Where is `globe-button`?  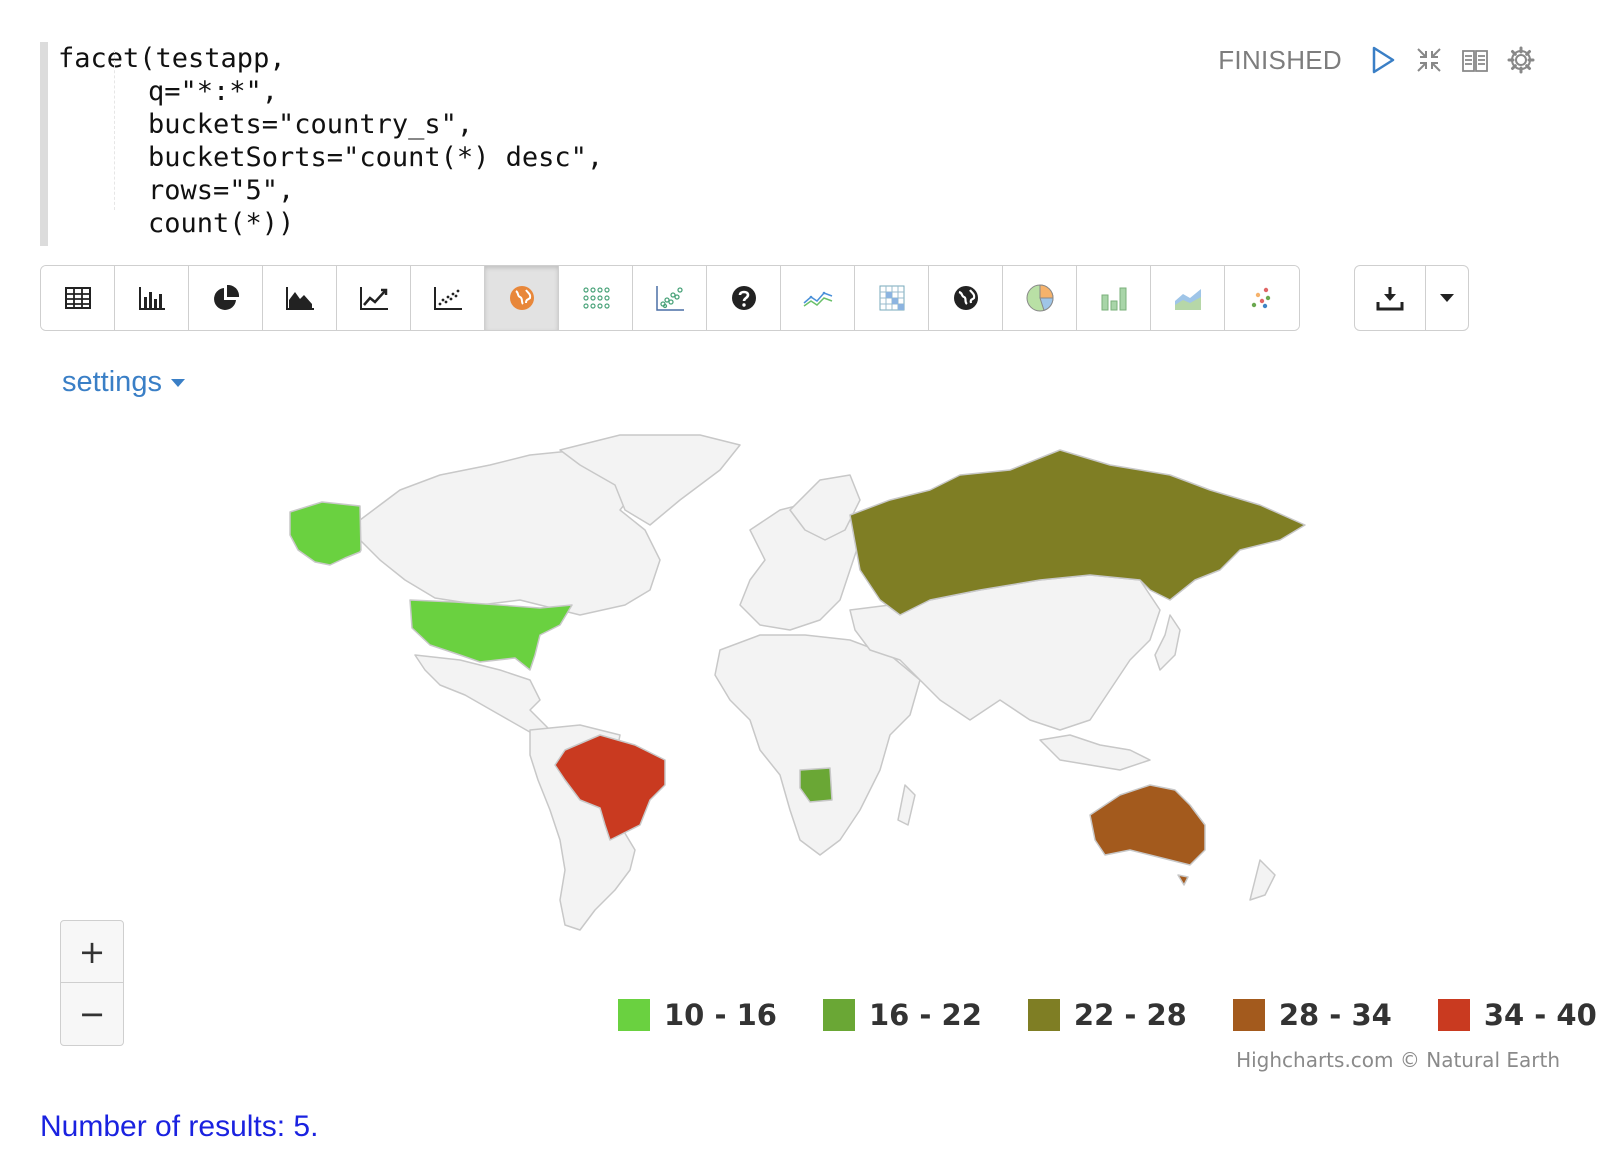
globe-button is located at coordinates (966, 298).